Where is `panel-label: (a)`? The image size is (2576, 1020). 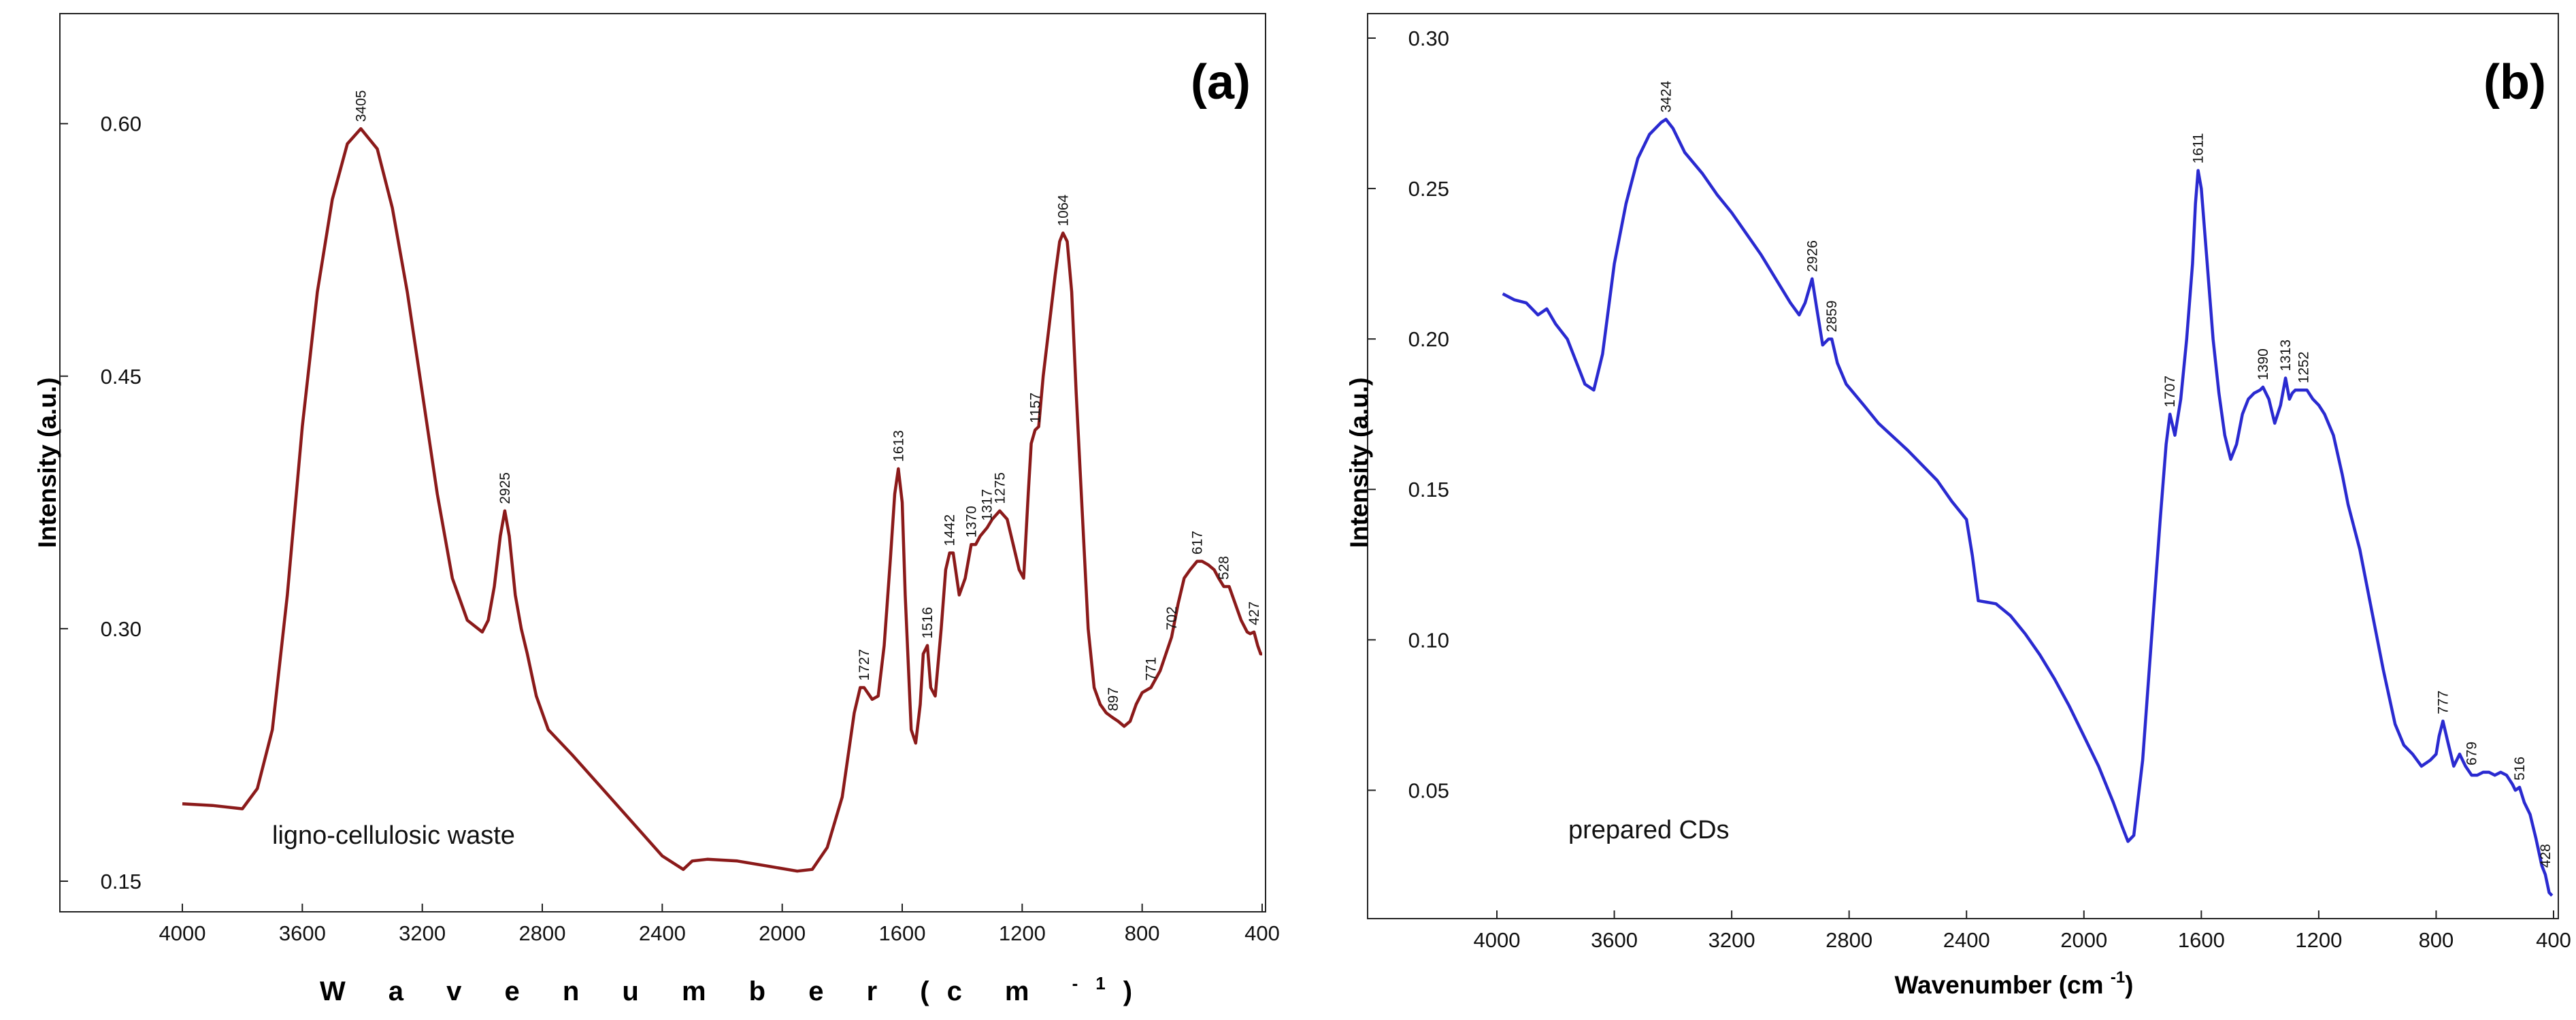
panel-label: (a) is located at coordinates (1221, 82).